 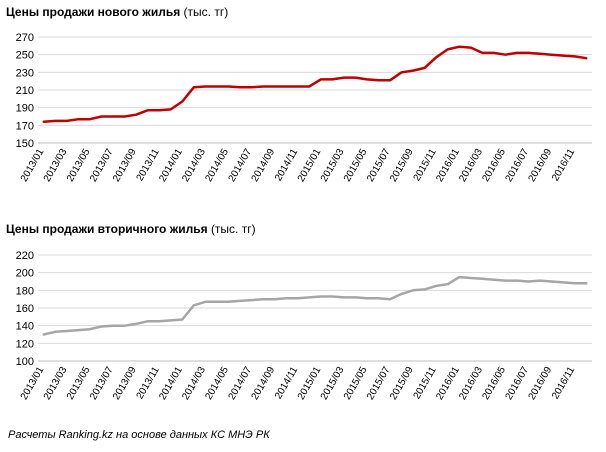 What do you see at coordinates (107, 229) in the screenshot?
I see `chart-title-text: Цены продажи вторичного жилья` at bounding box center [107, 229].